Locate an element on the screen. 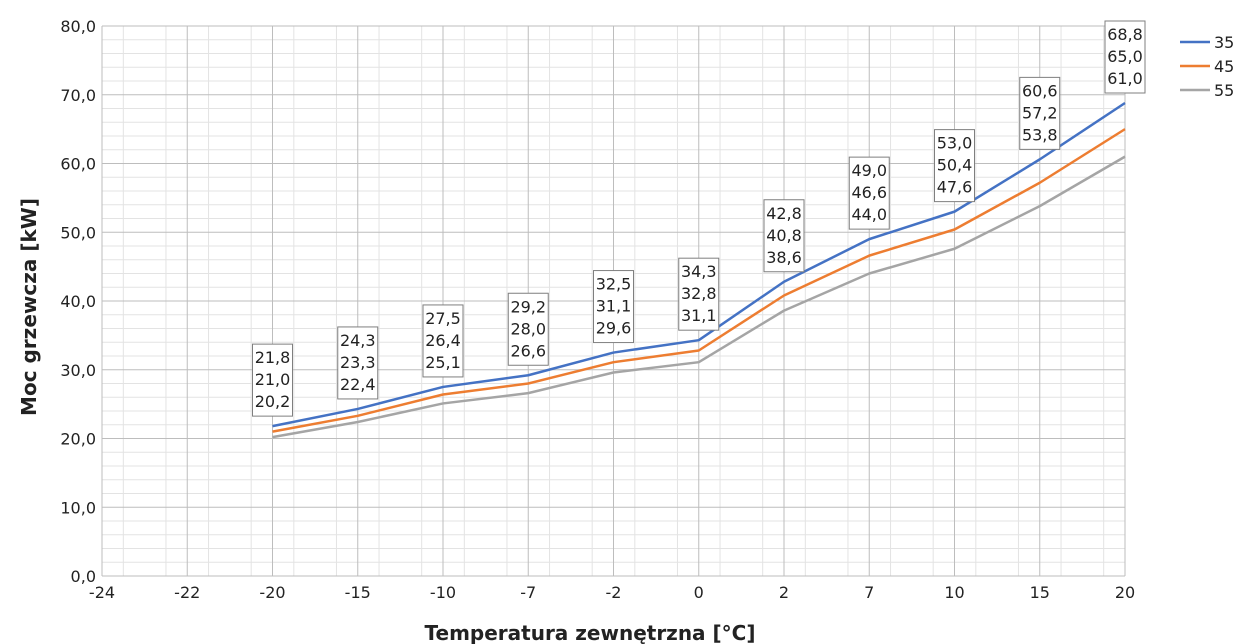  data-label-box: 53,0 50,4 47,6 is located at coordinates (954, 166).